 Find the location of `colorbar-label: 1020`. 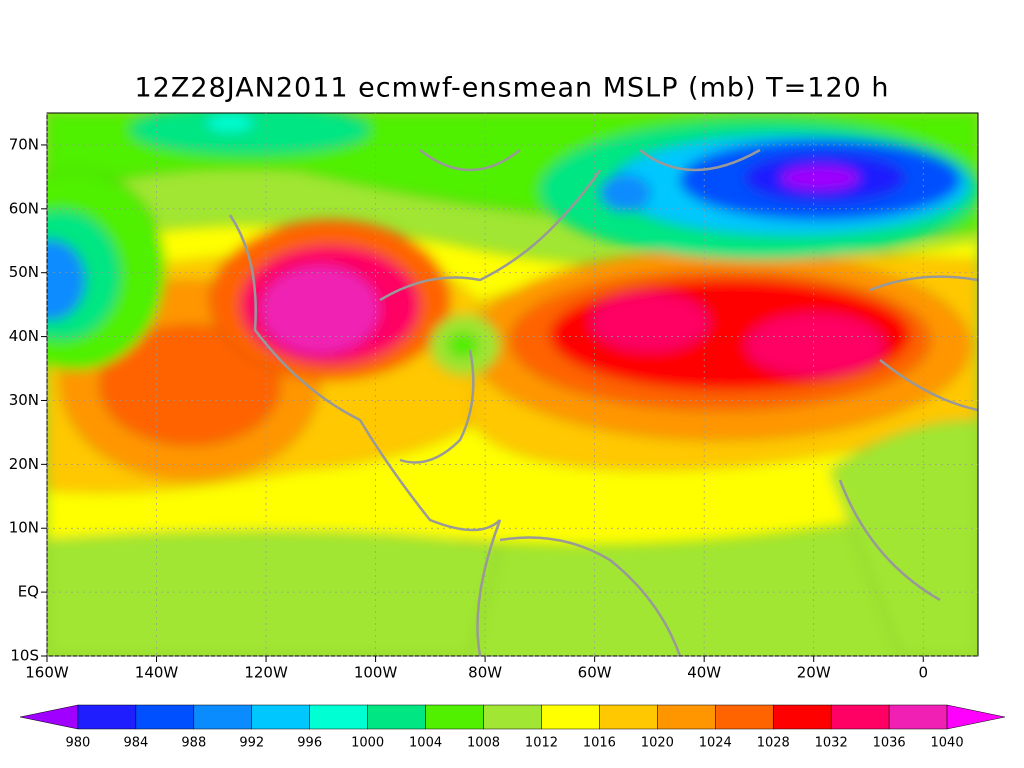

colorbar-label: 1020 is located at coordinates (657, 743).